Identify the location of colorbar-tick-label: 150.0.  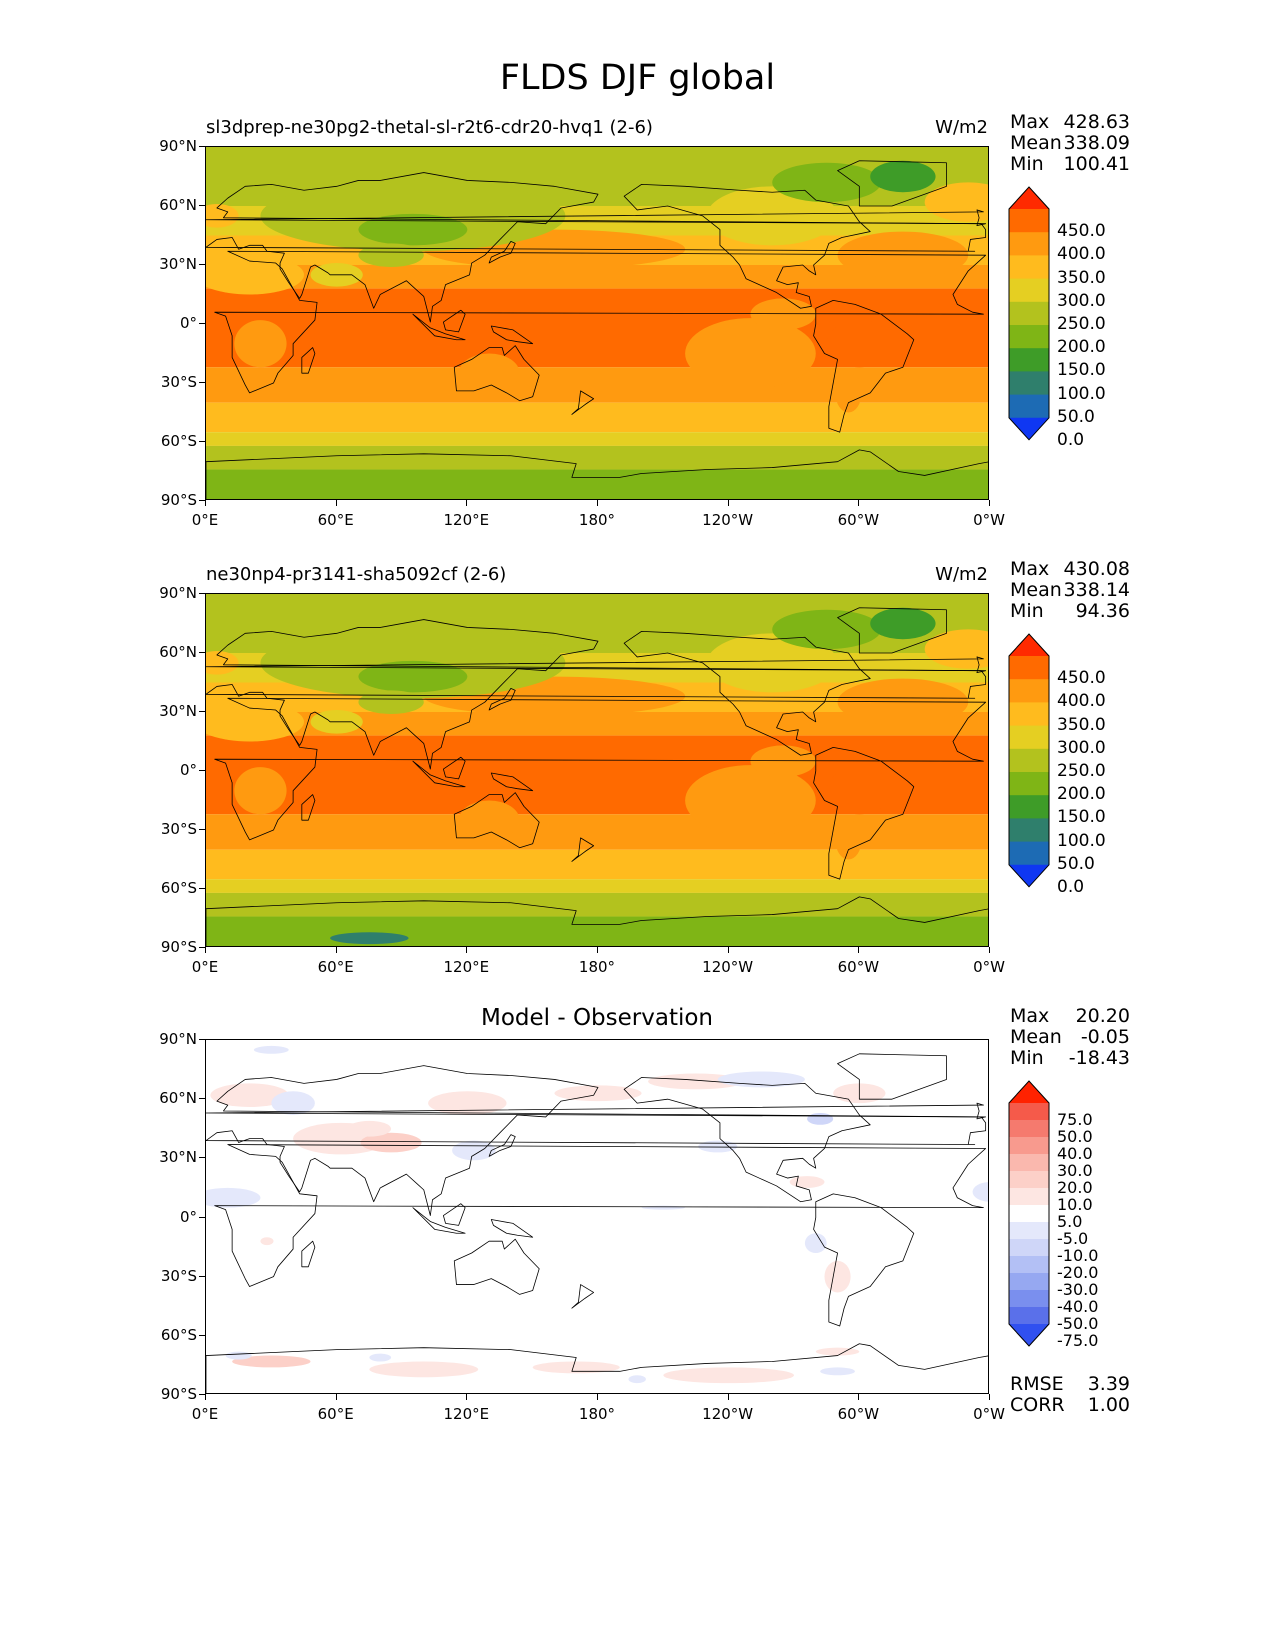
(1081, 370).